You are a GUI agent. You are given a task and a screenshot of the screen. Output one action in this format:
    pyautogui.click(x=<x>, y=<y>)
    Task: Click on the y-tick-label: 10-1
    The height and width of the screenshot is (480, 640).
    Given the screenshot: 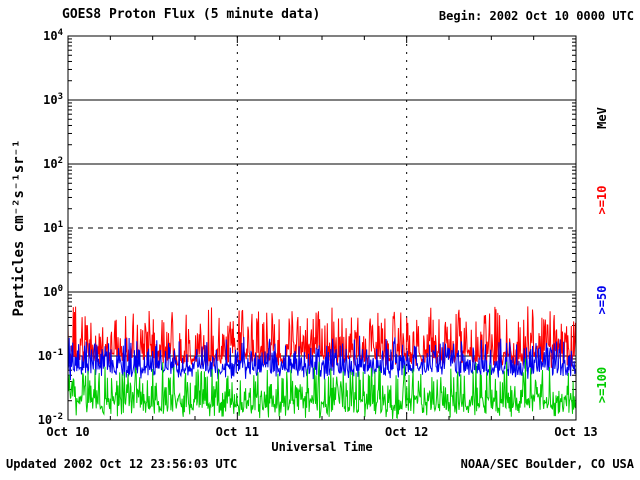 What is the action you would take?
    pyautogui.click(x=50, y=355)
    